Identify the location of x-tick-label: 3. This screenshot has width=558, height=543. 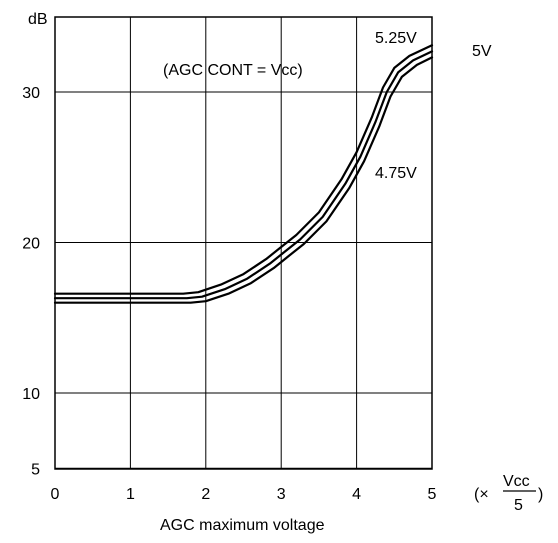
(281, 494).